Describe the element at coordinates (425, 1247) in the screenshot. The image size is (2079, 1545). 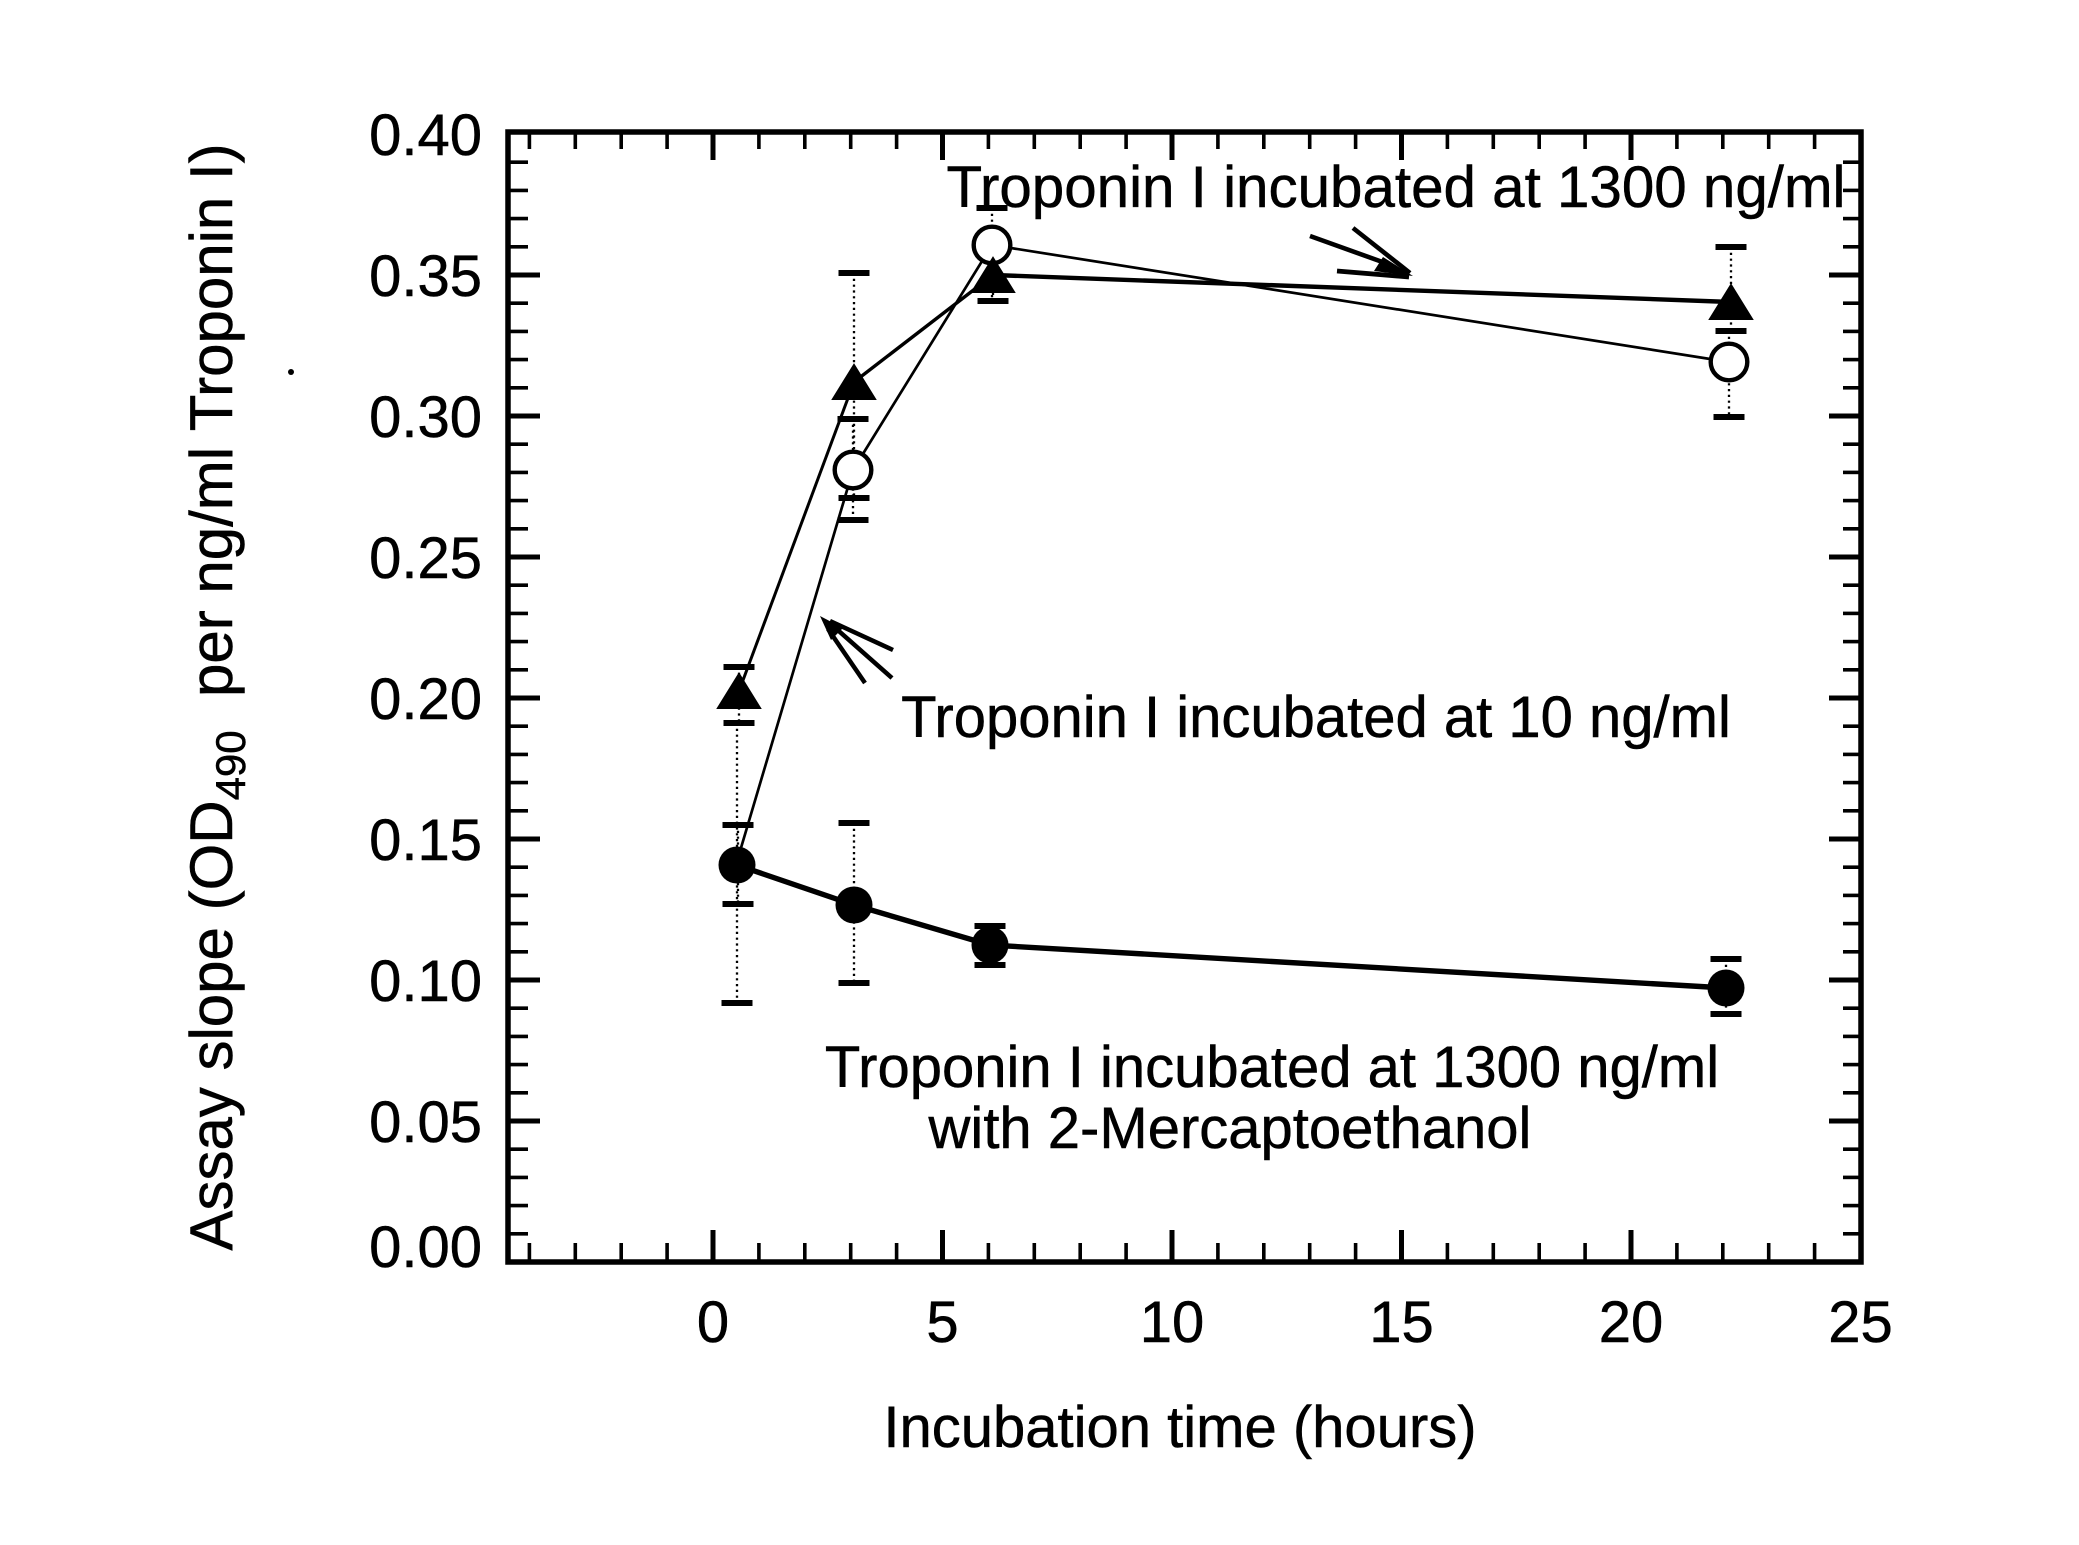
I see `svg-text: 0.00` at that location.